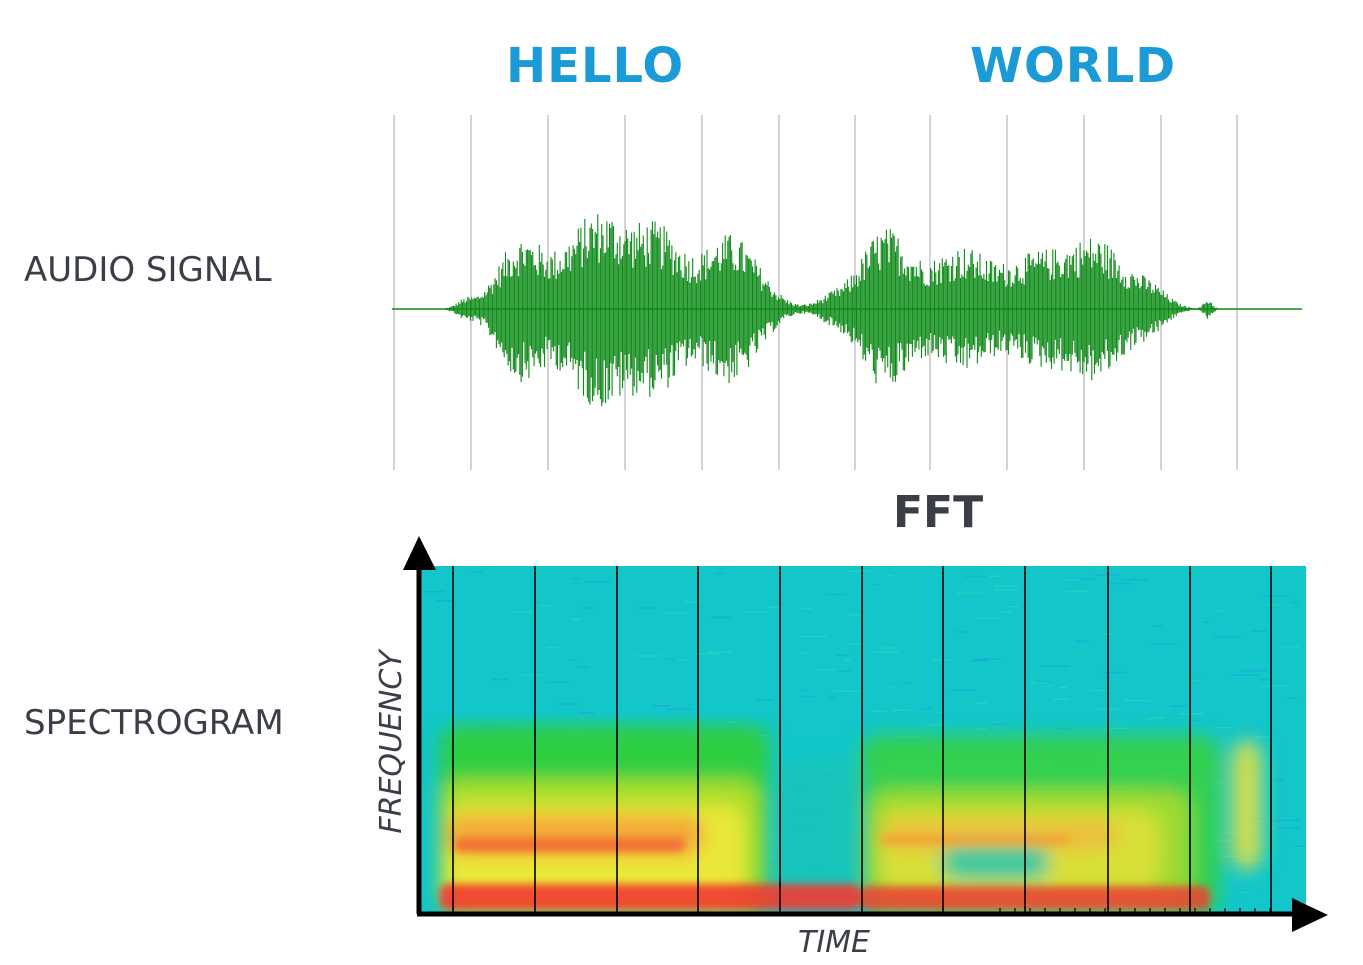 The width and height of the screenshot is (1363, 965). Describe the element at coordinates (419, 553) in the screenshot. I see `frequency-axis-arrow` at that location.